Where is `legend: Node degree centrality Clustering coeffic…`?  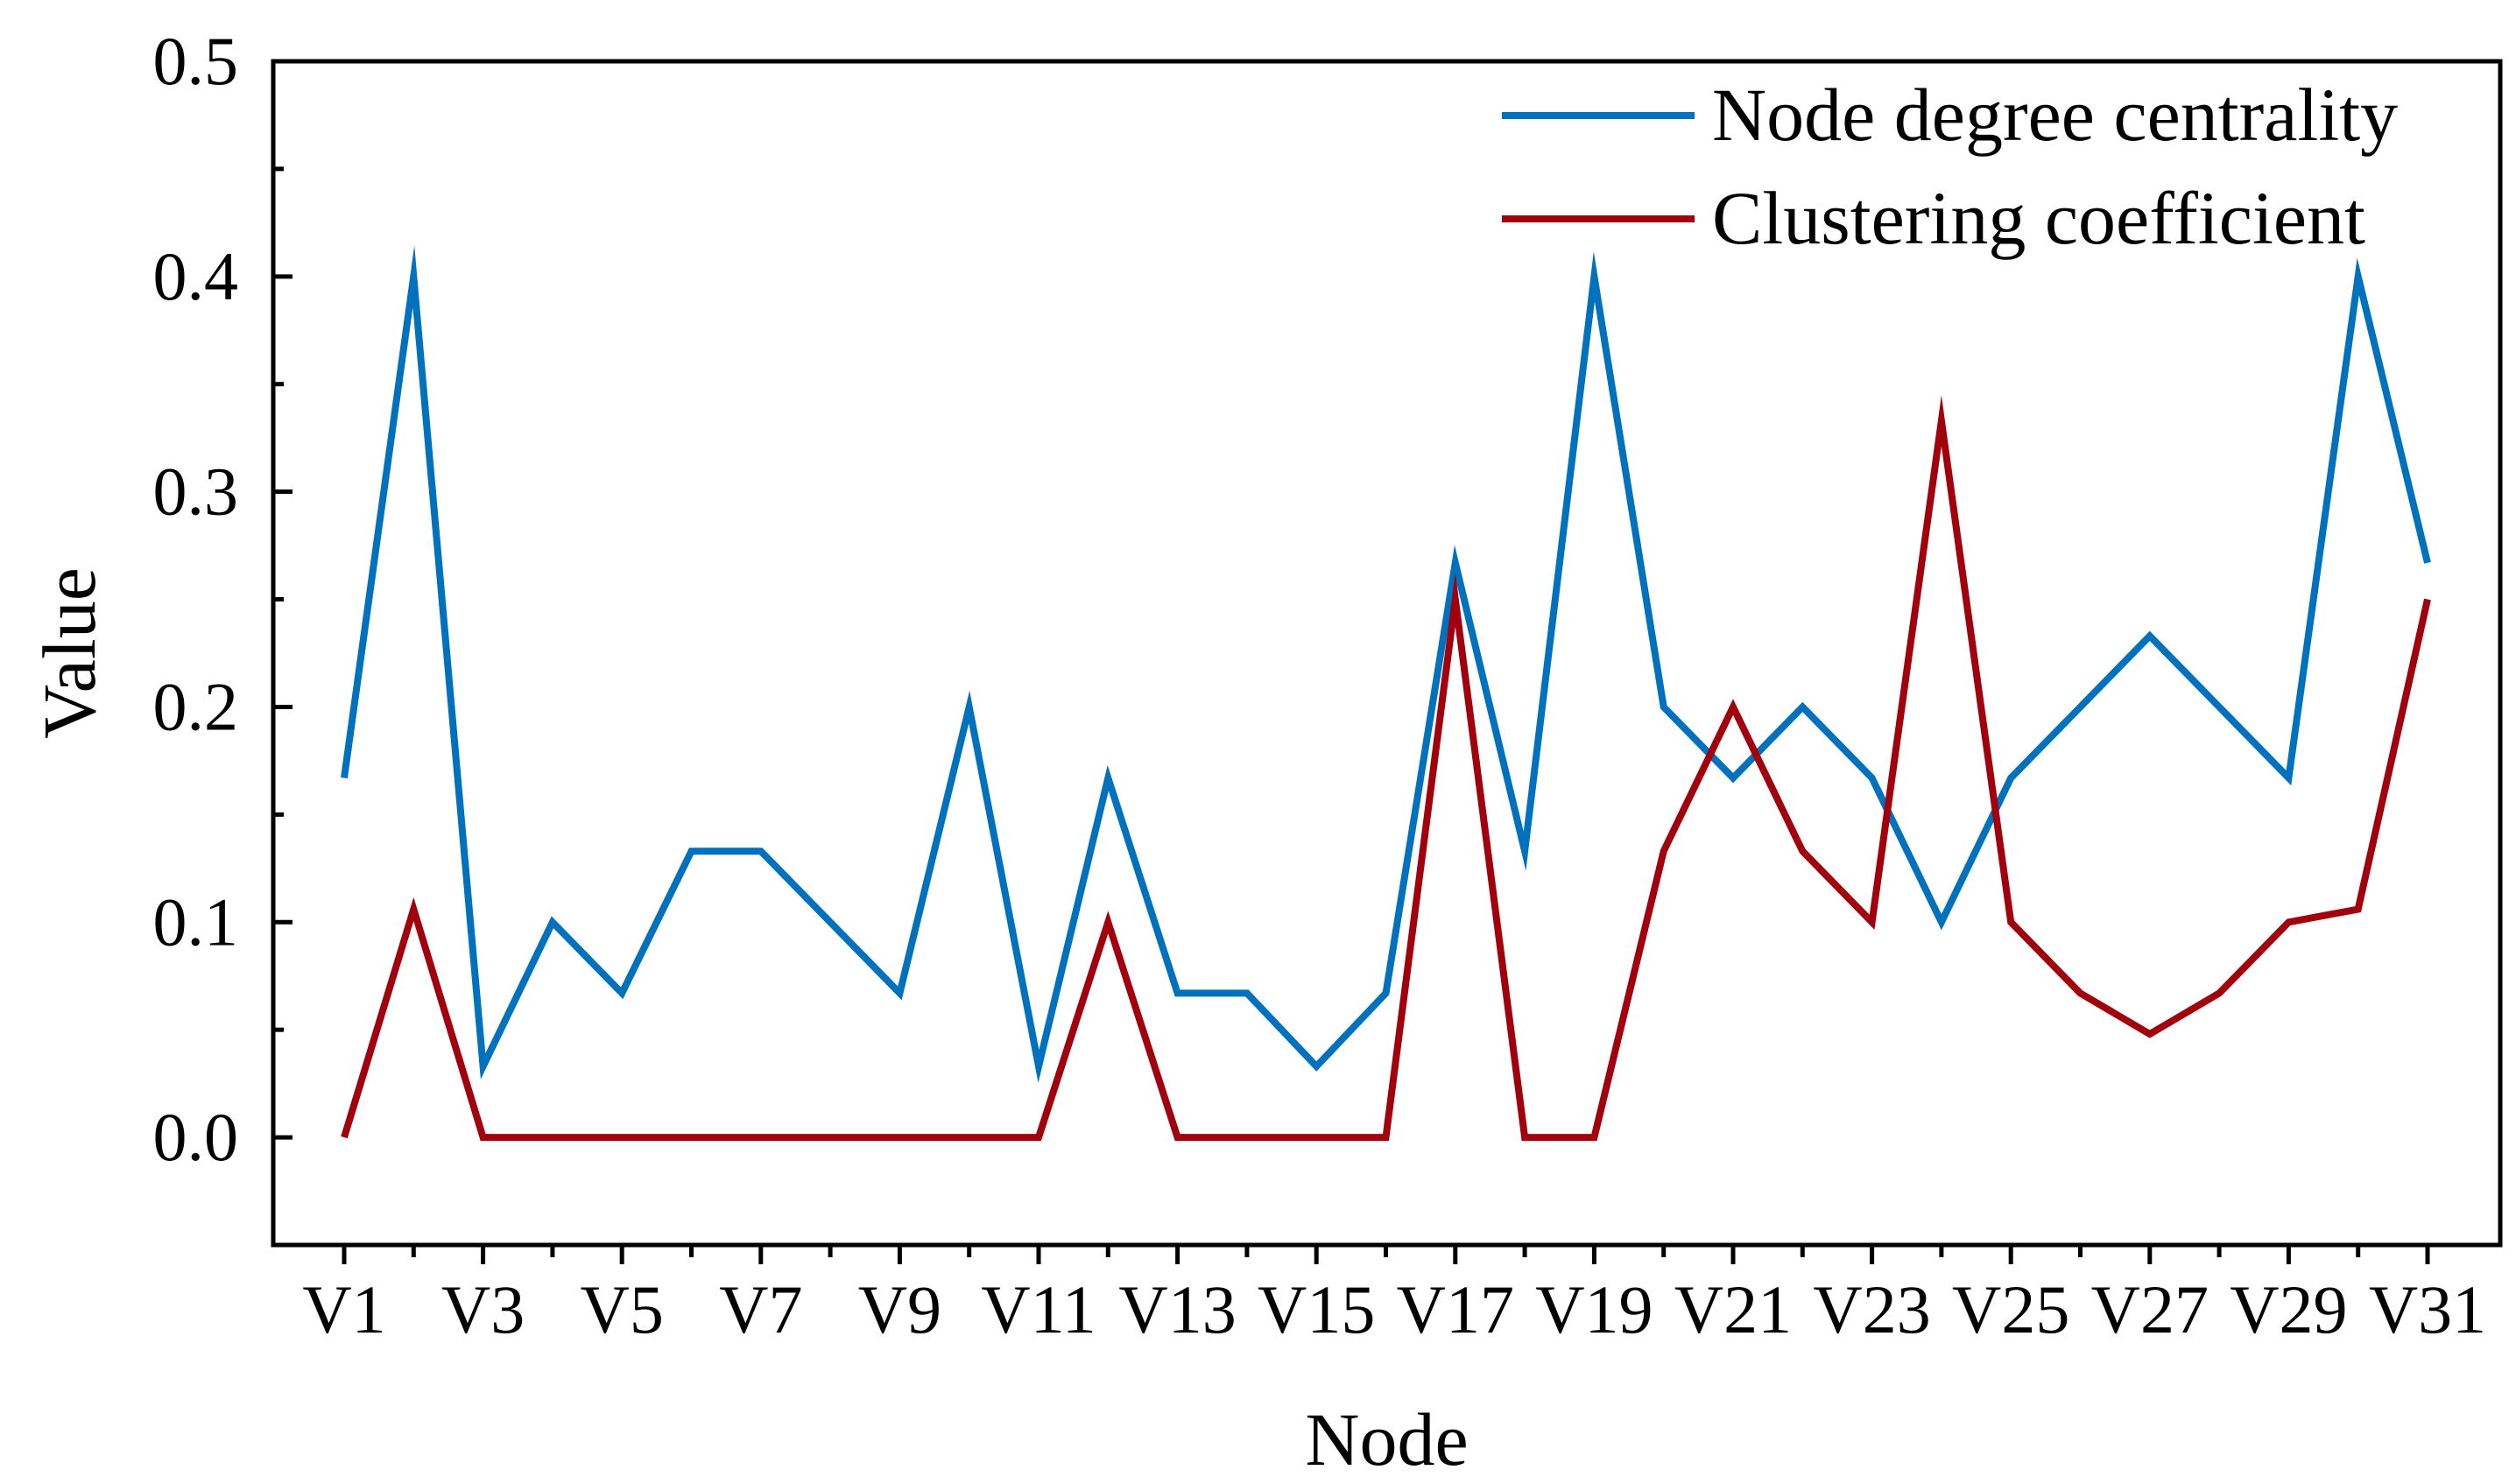 legend: Node degree centrality Clustering coeffic… is located at coordinates (1950, 166).